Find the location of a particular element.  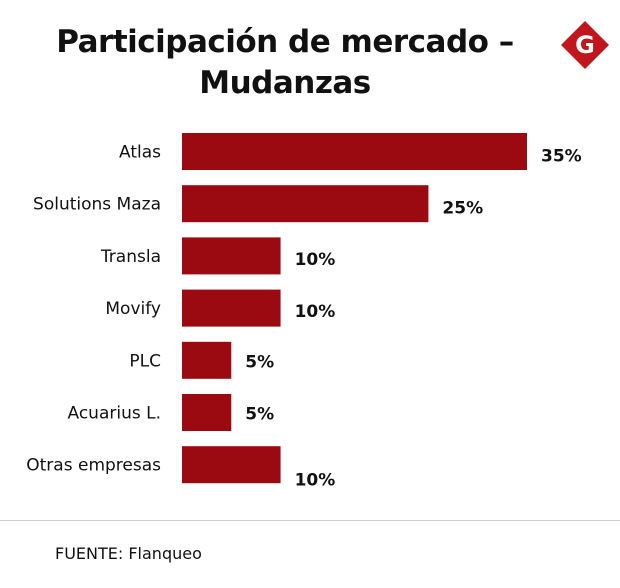

category-label: Transla is located at coordinates (130, 257).